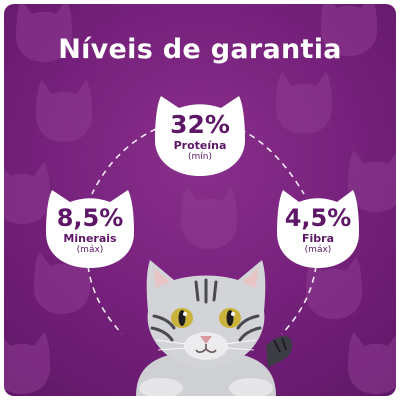  Describe the element at coordinates (214, 328) in the screenshot. I see `tabby-cat-illustration` at that location.